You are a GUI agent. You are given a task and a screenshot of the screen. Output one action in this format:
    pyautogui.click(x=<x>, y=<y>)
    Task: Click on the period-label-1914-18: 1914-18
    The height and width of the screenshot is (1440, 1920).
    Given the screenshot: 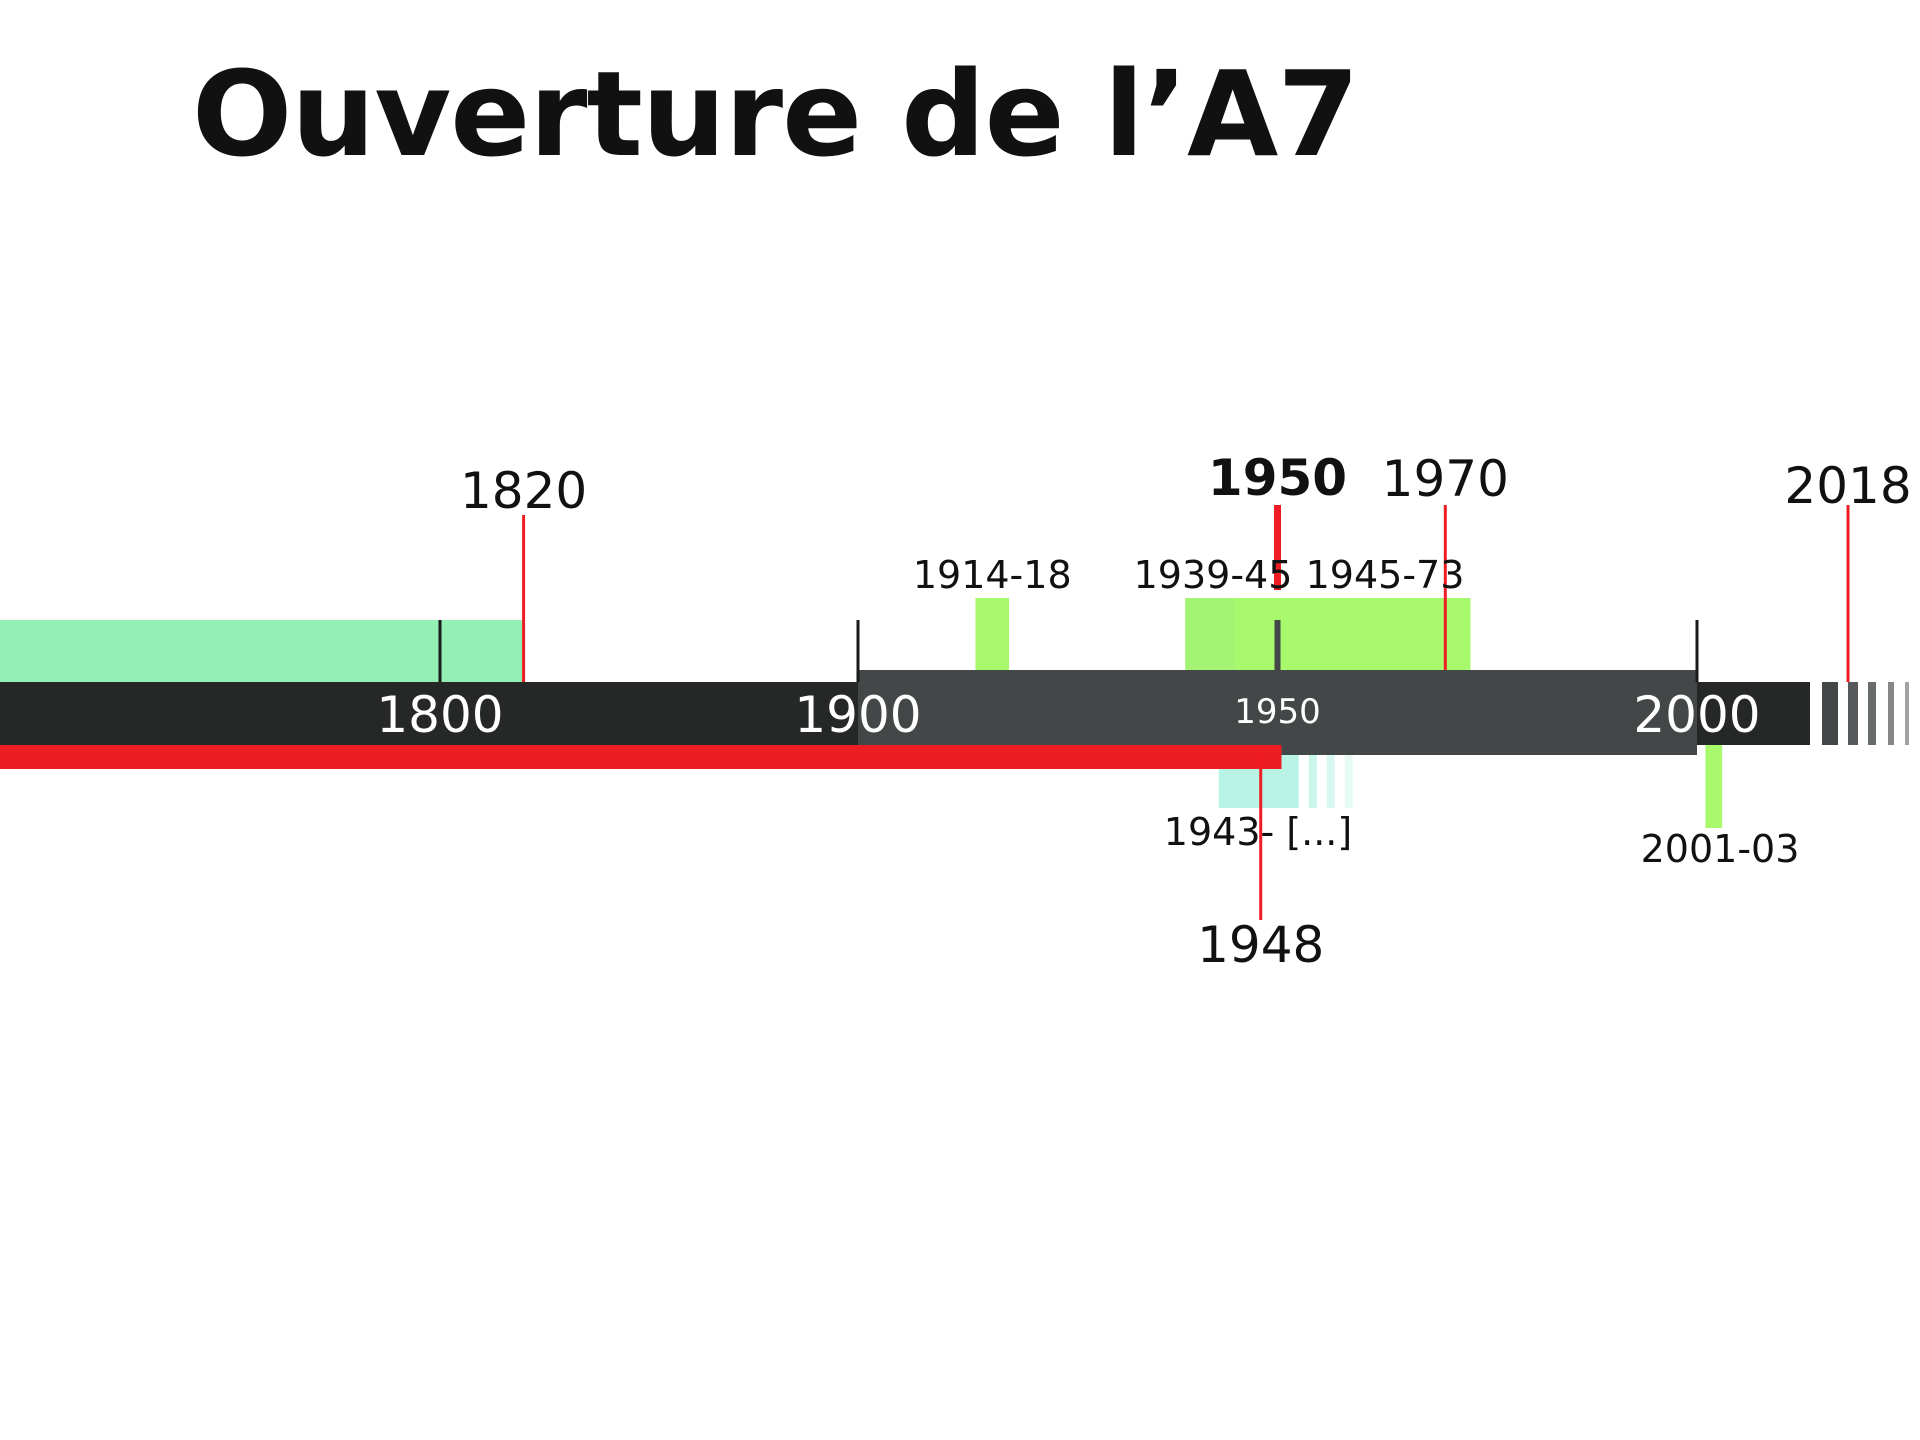 What is the action you would take?
    pyautogui.click(x=992, y=575)
    